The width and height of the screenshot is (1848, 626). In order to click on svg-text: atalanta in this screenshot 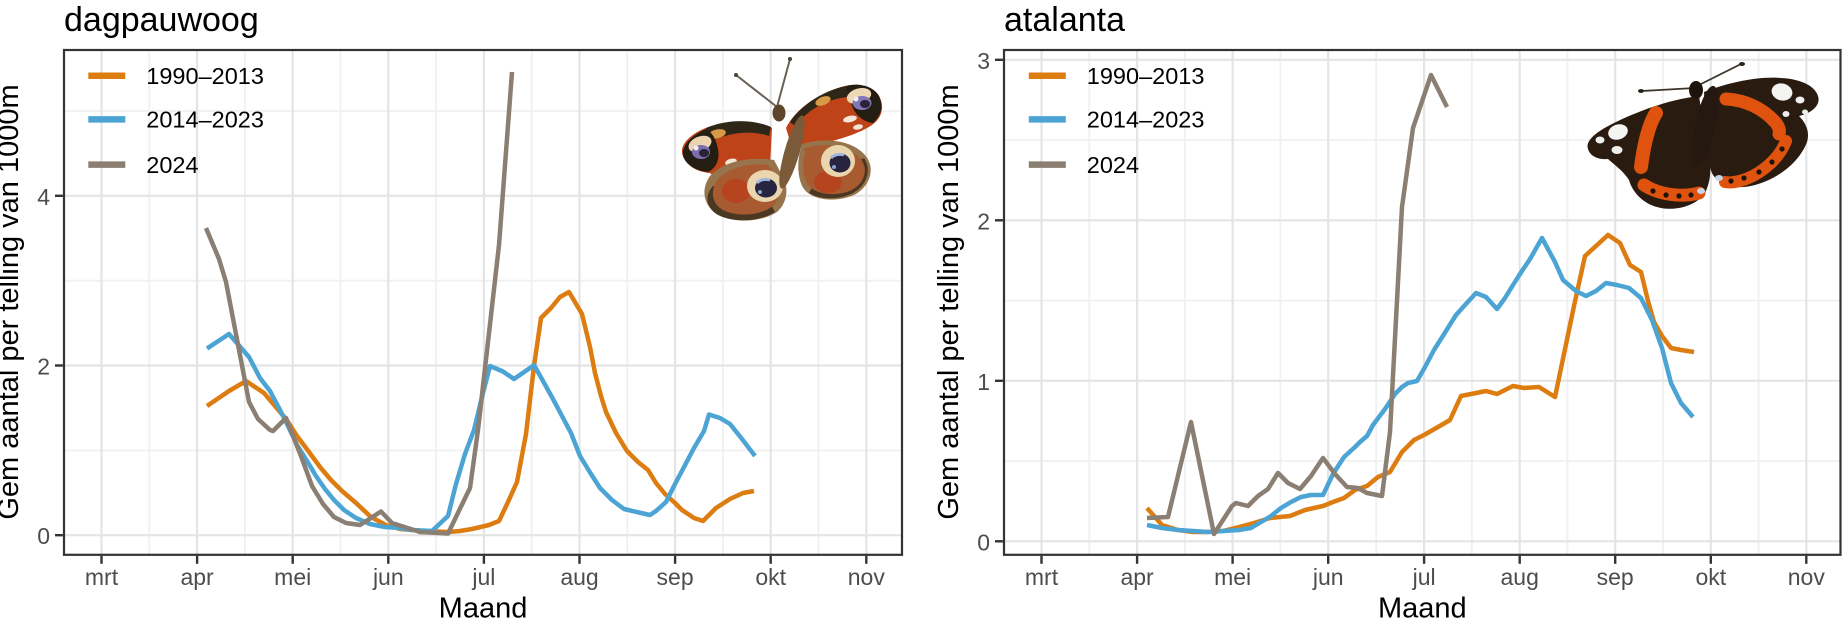, I will do `click(1064, 20)`.